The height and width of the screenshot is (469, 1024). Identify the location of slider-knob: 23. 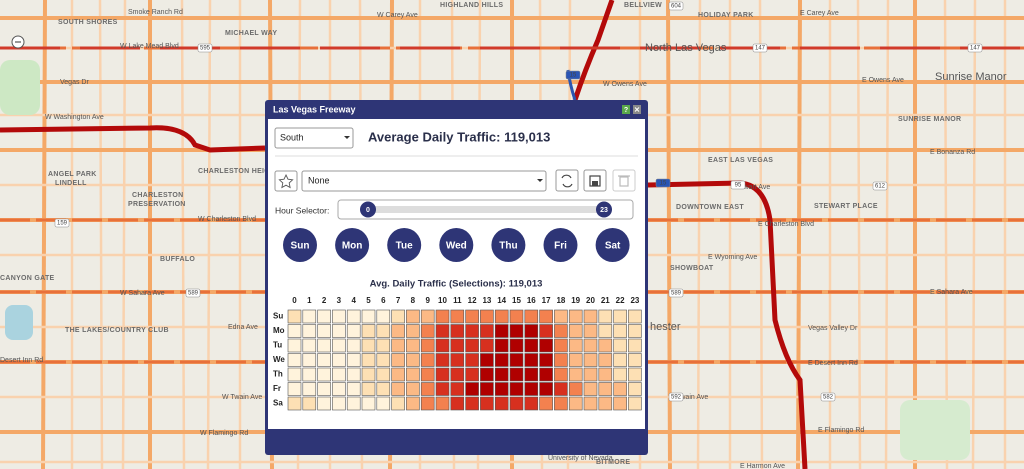
(604, 209).